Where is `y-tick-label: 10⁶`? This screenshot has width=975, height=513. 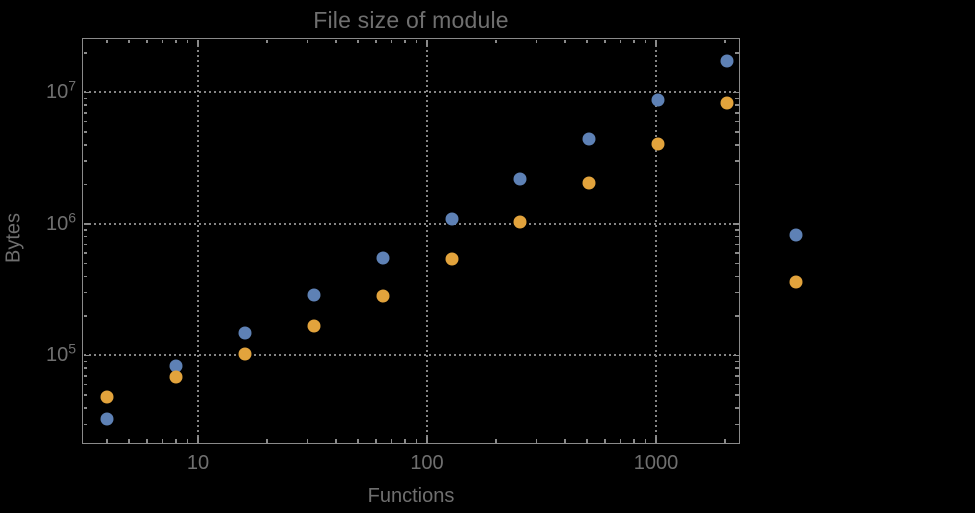
y-tick-label: 10⁶ is located at coordinates (60, 222).